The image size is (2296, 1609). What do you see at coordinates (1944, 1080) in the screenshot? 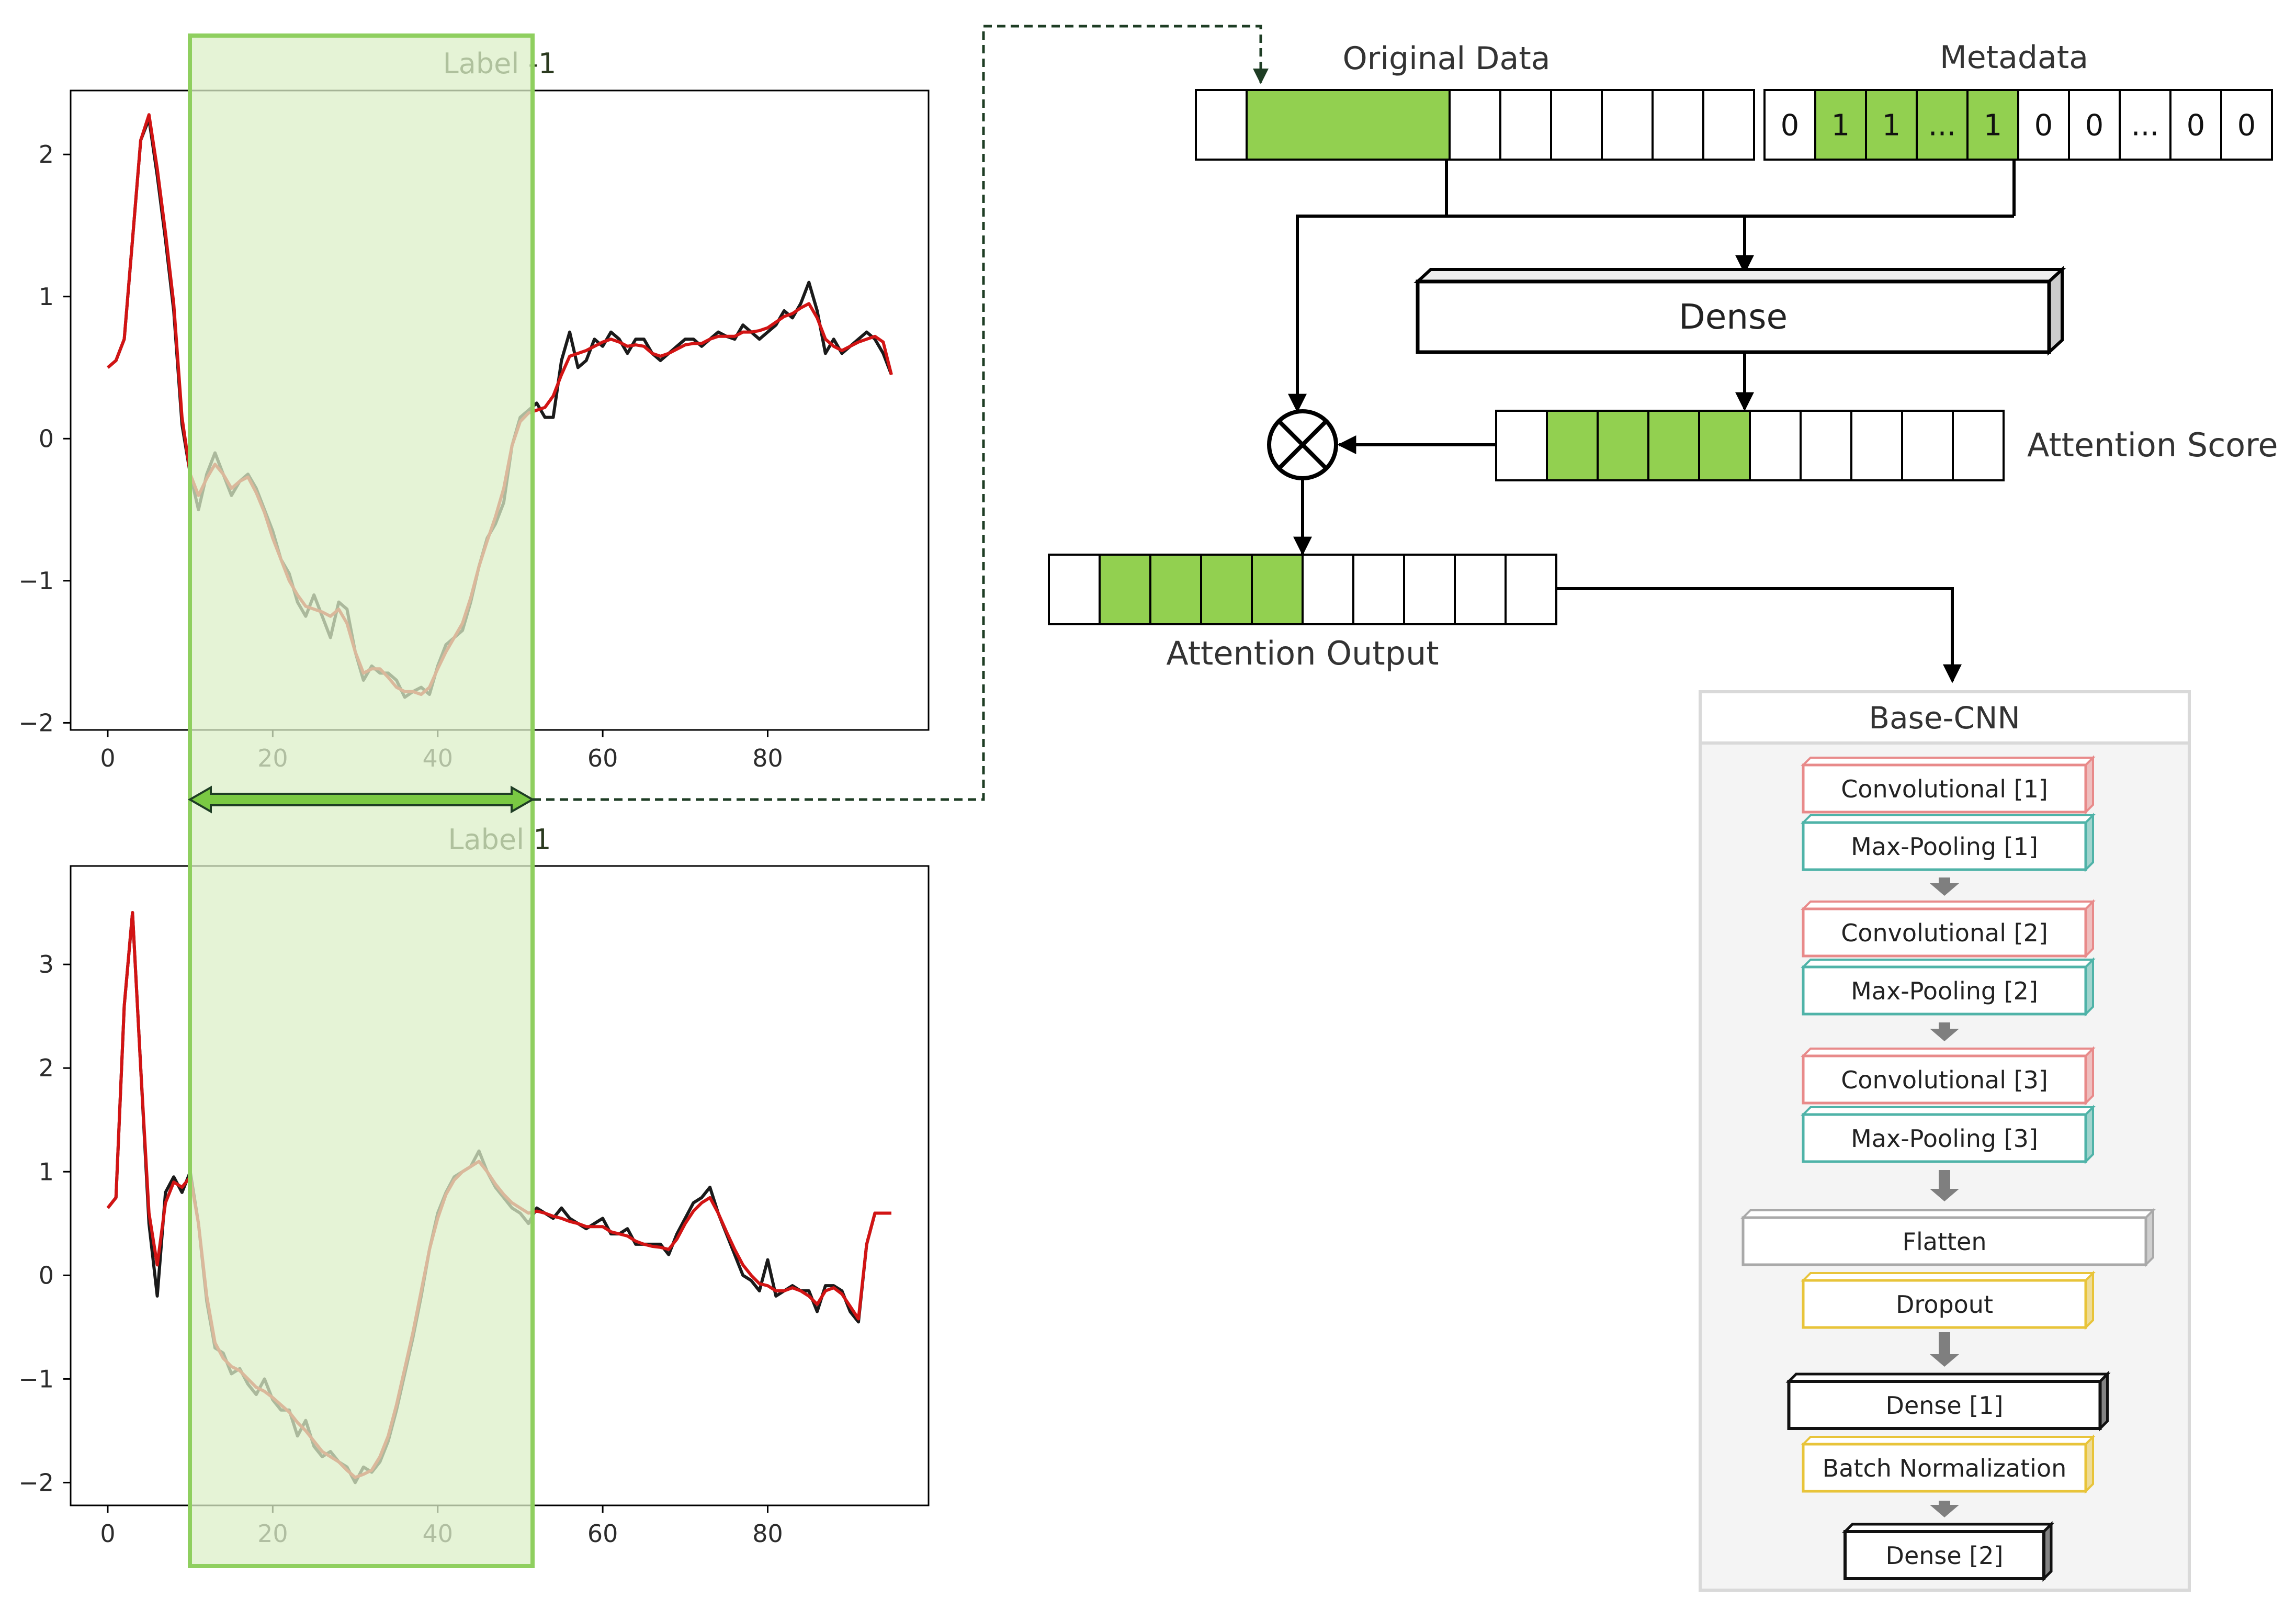
I see `cnn-layer-label: Convolutional [3]` at bounding box center [1944, 1080].